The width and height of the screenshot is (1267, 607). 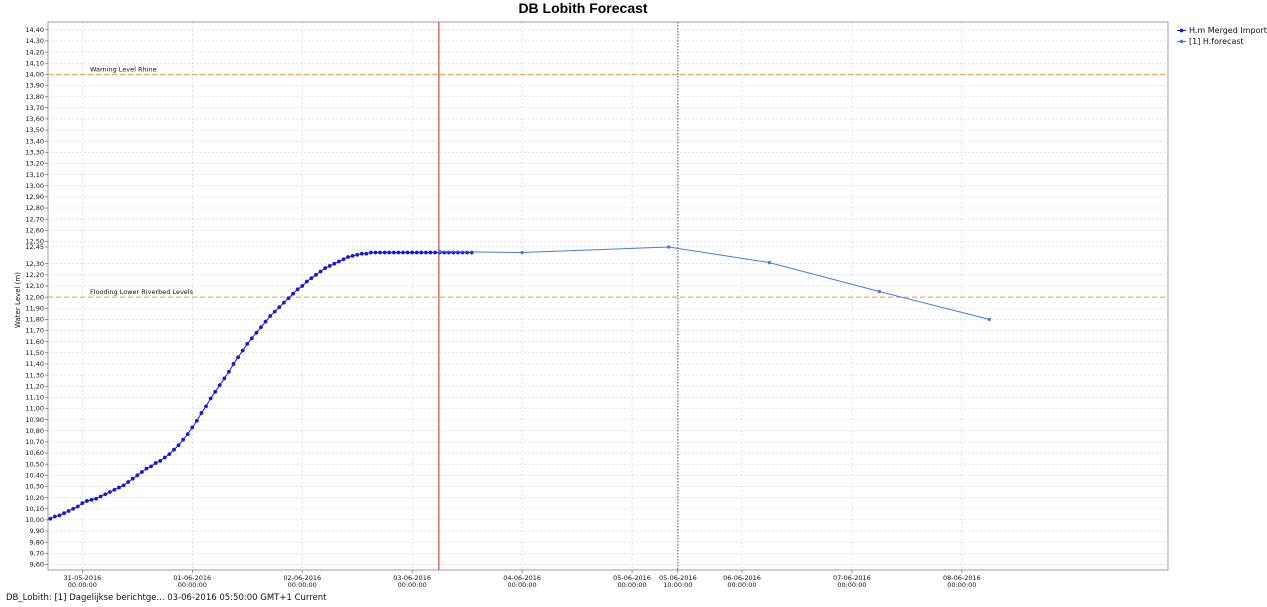 I want to click on y-tick-label: 11,10, so click(x=34, y=398).